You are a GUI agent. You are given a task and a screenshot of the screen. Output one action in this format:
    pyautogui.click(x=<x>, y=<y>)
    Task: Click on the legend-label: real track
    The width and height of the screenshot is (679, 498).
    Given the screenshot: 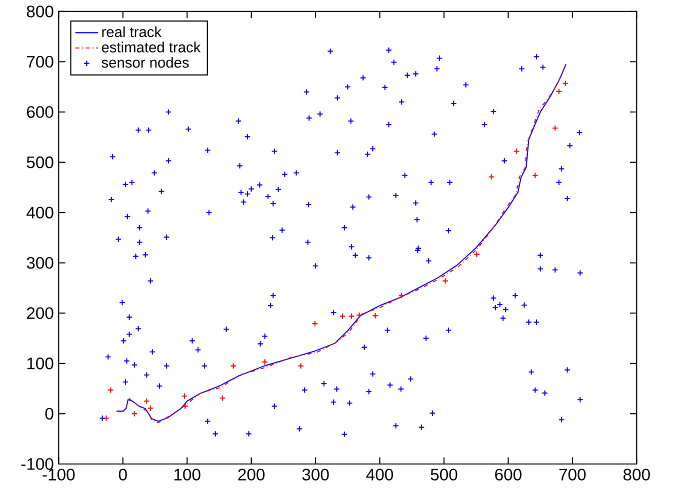 What is the action you would take?
    pyautogui.click(x=132, y=32)
    